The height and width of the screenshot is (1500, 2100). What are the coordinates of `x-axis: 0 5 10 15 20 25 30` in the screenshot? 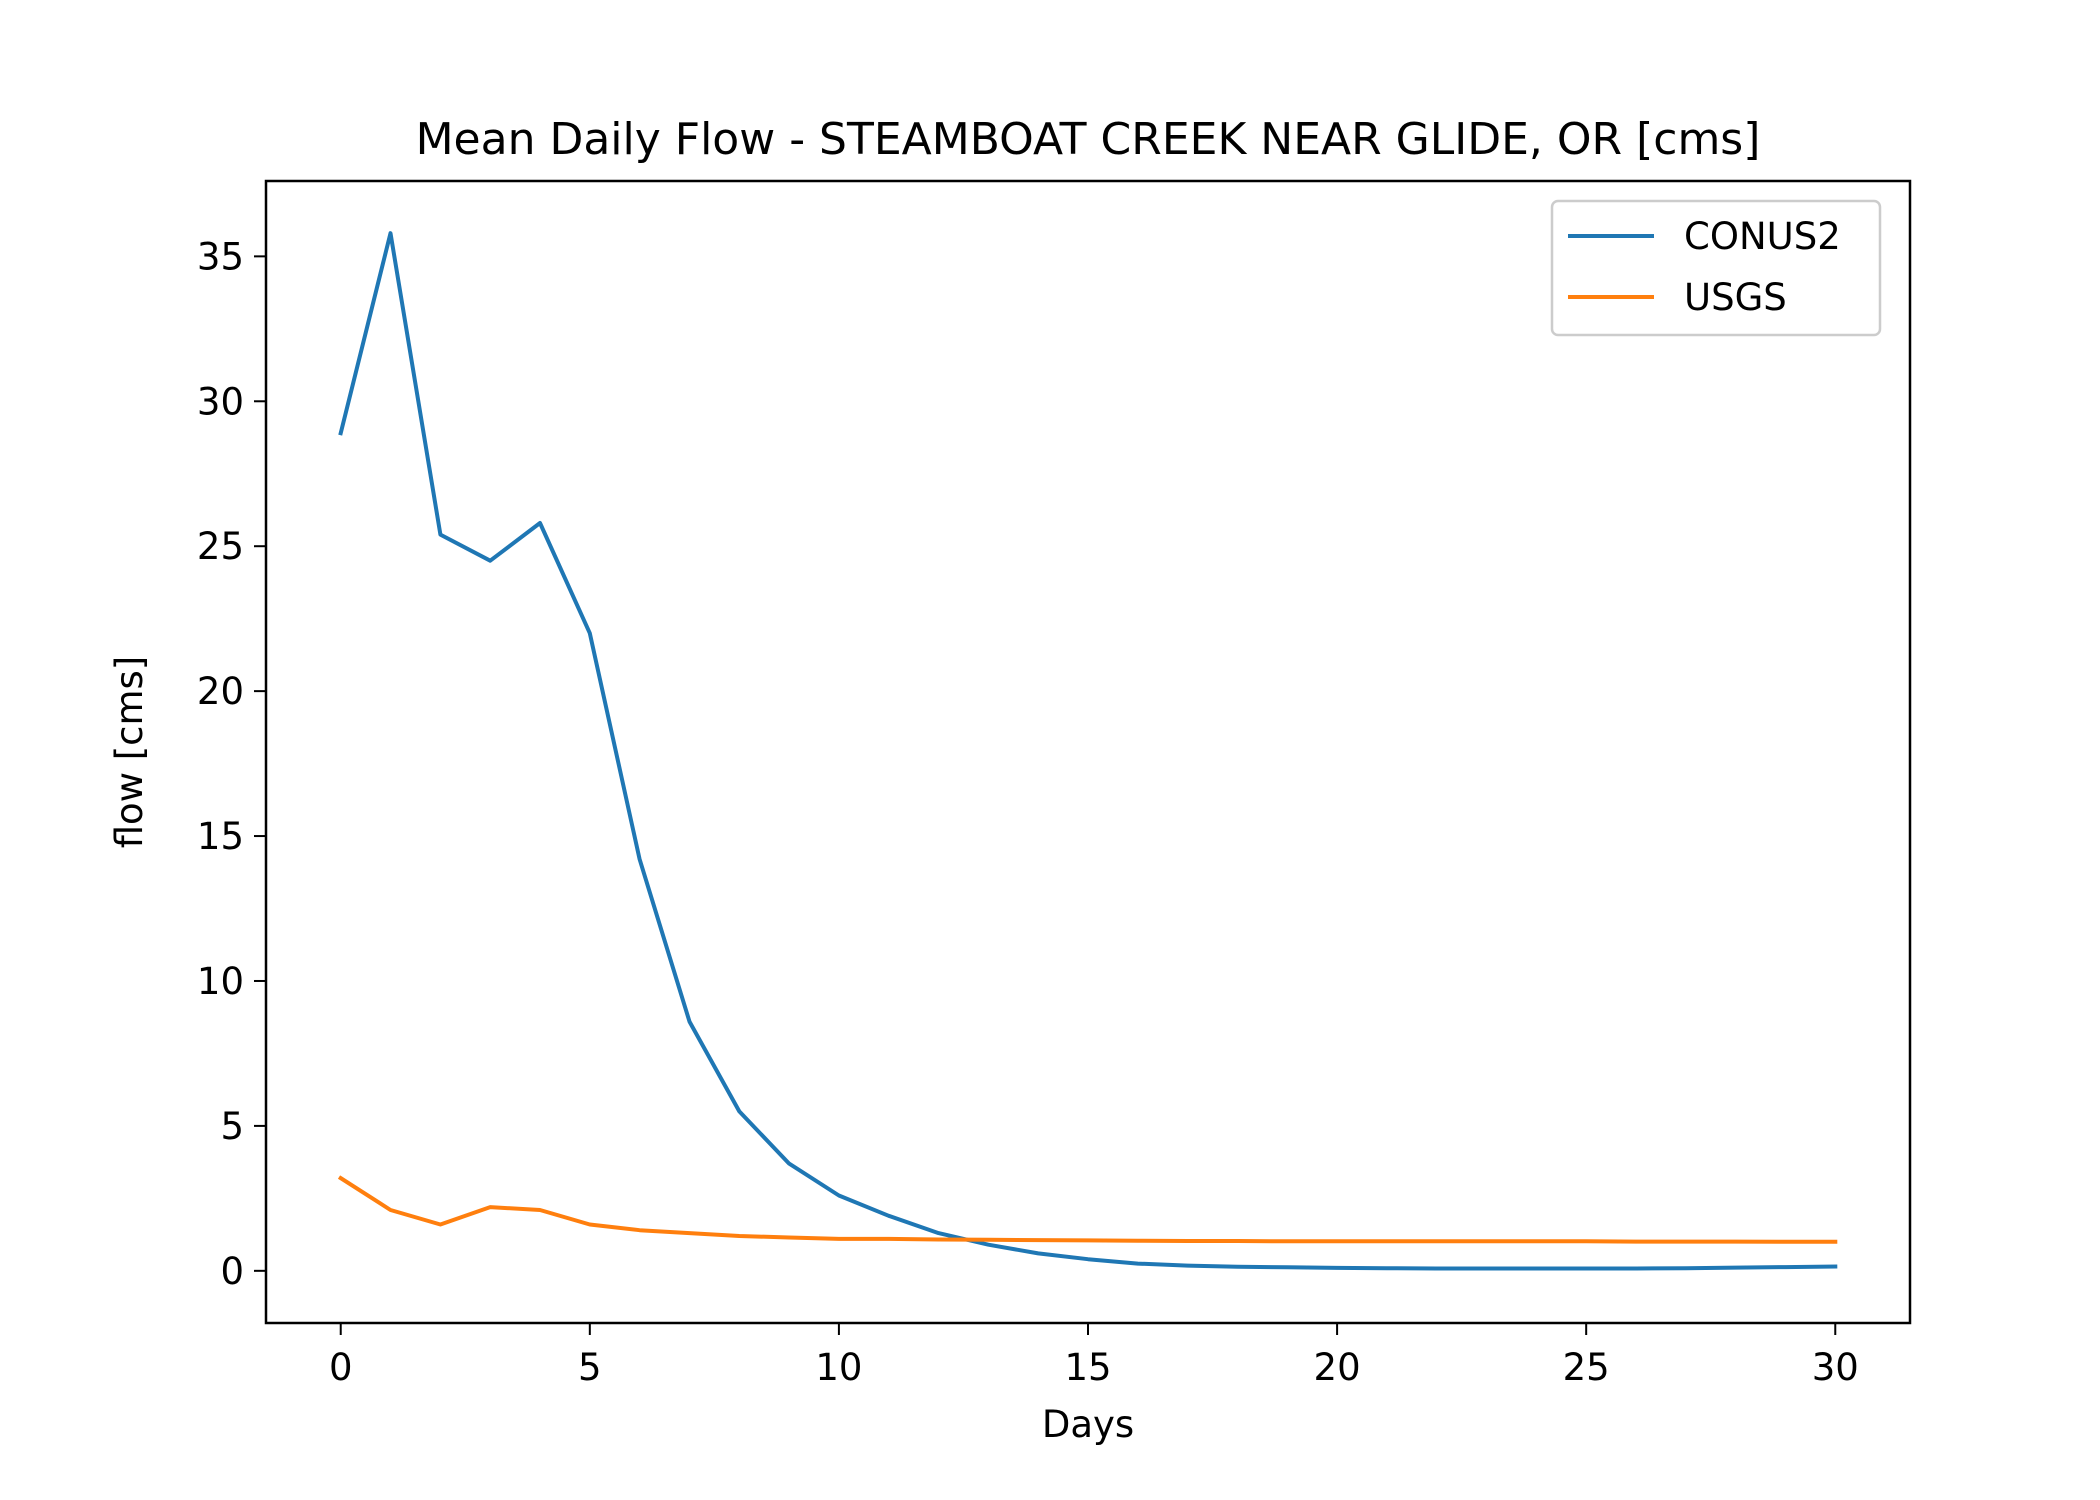 It's located at (1094, 1356).